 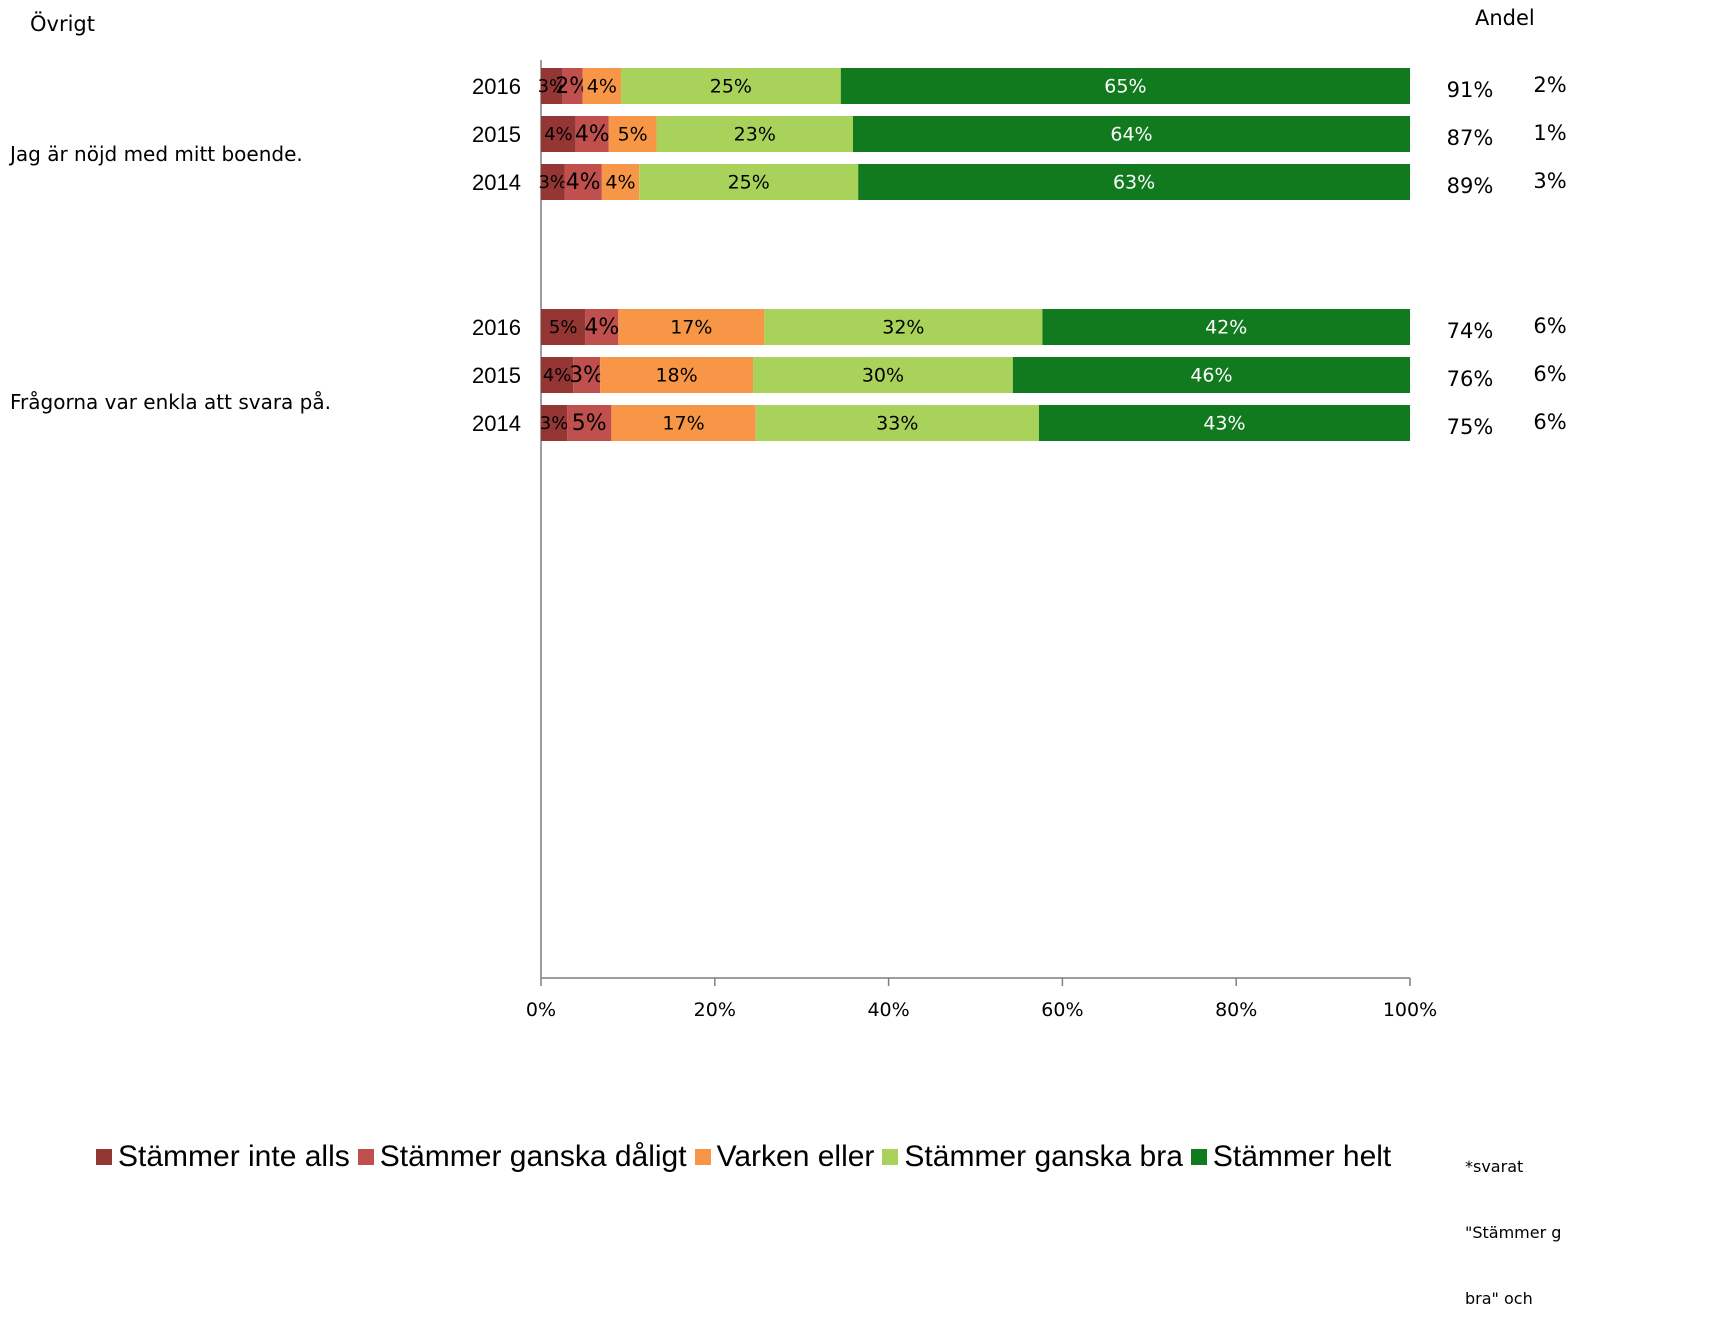 I want to click on legend-item: Stämmer ganska bra, so click(x=1032, y=1157).